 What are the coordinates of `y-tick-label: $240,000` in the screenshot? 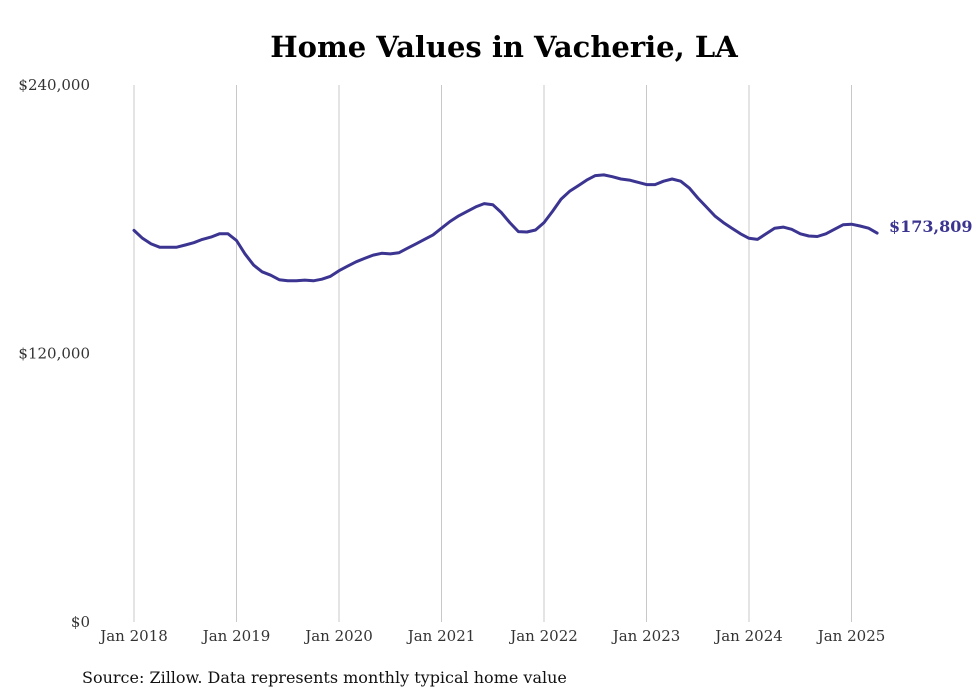 It's located at (54, 85).